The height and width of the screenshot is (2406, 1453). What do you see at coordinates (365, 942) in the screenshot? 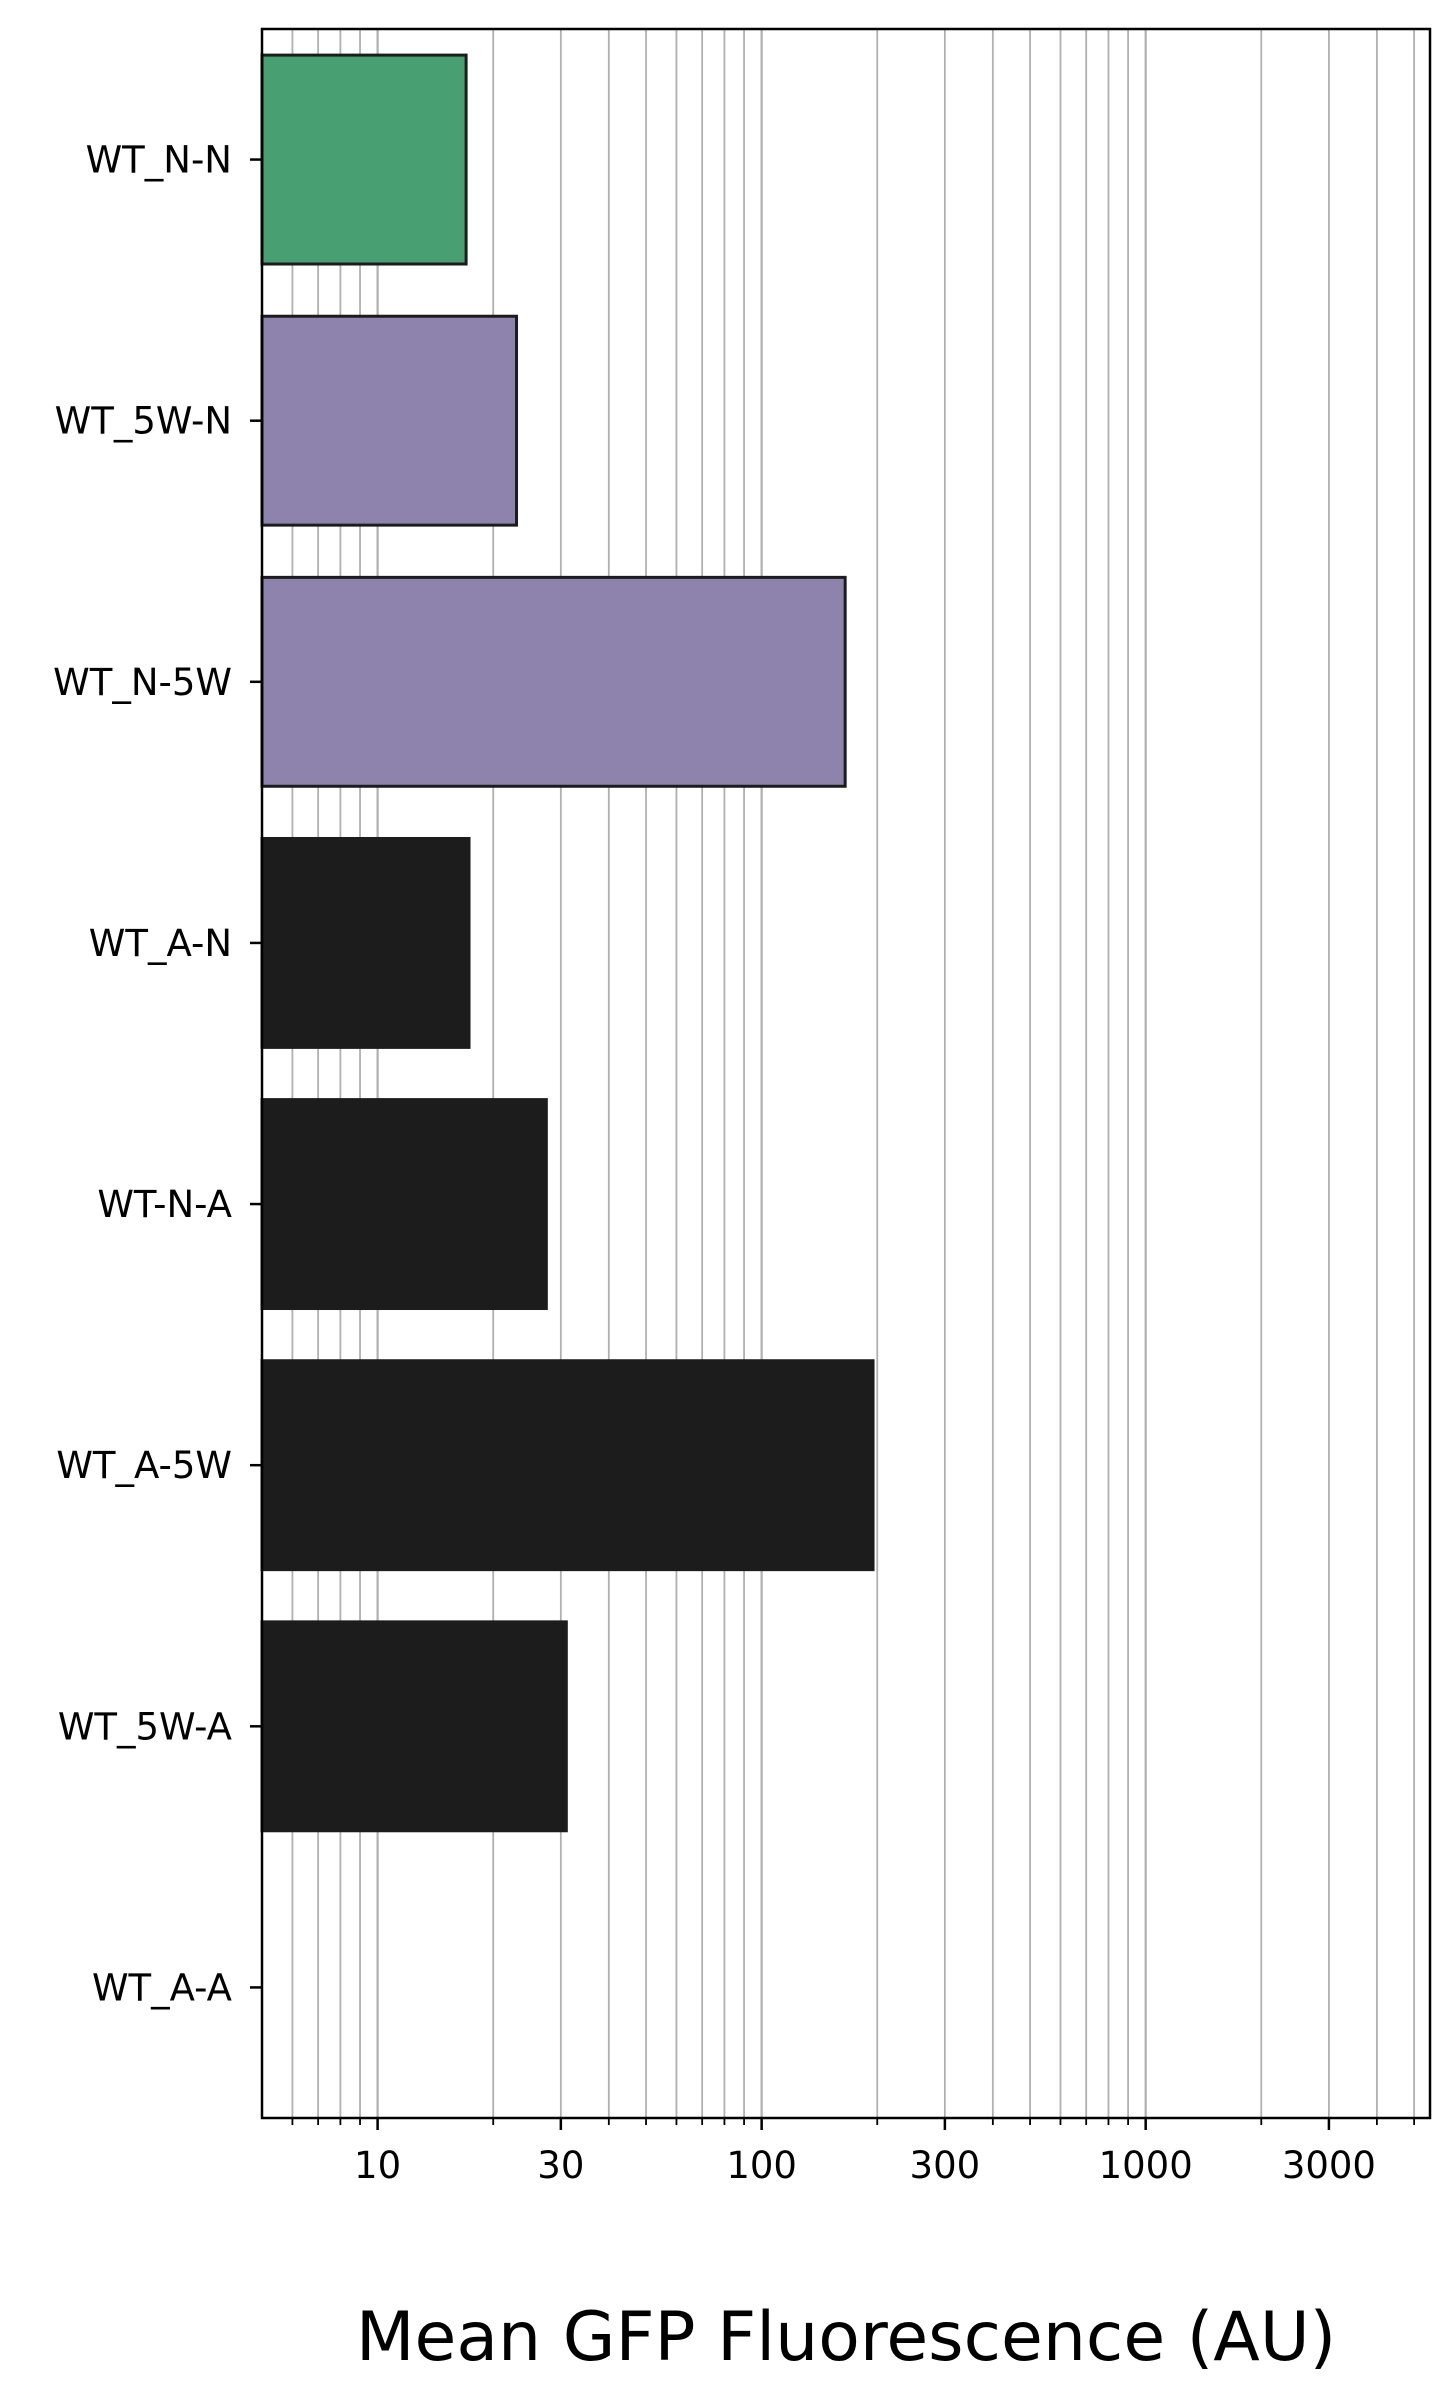
I see `bar-wt-a-n` at bounding box center [365, 942].